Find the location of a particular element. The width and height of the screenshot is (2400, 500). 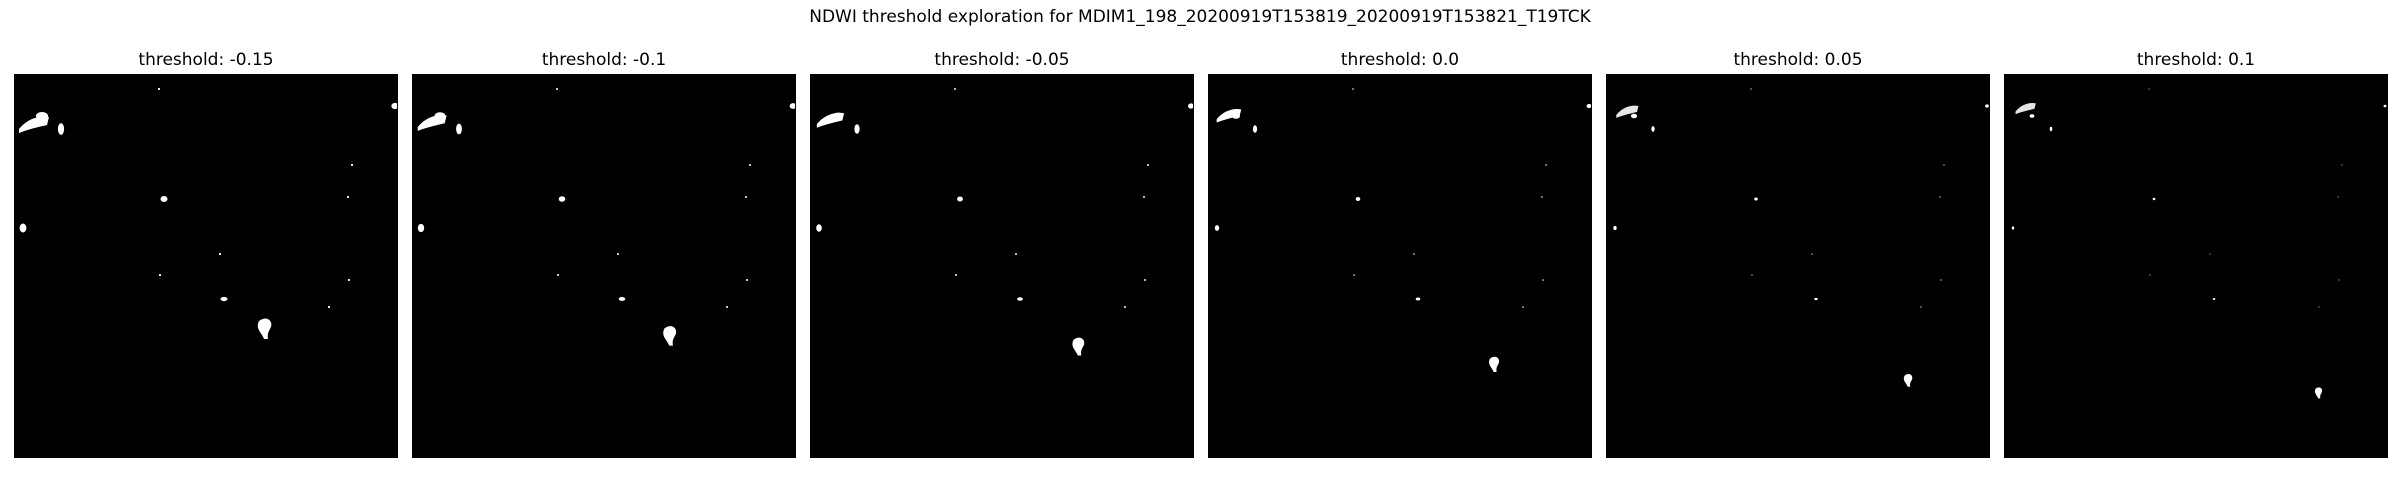

panel-title: threshold: 0.0 is located at coordinates (1400, 60).